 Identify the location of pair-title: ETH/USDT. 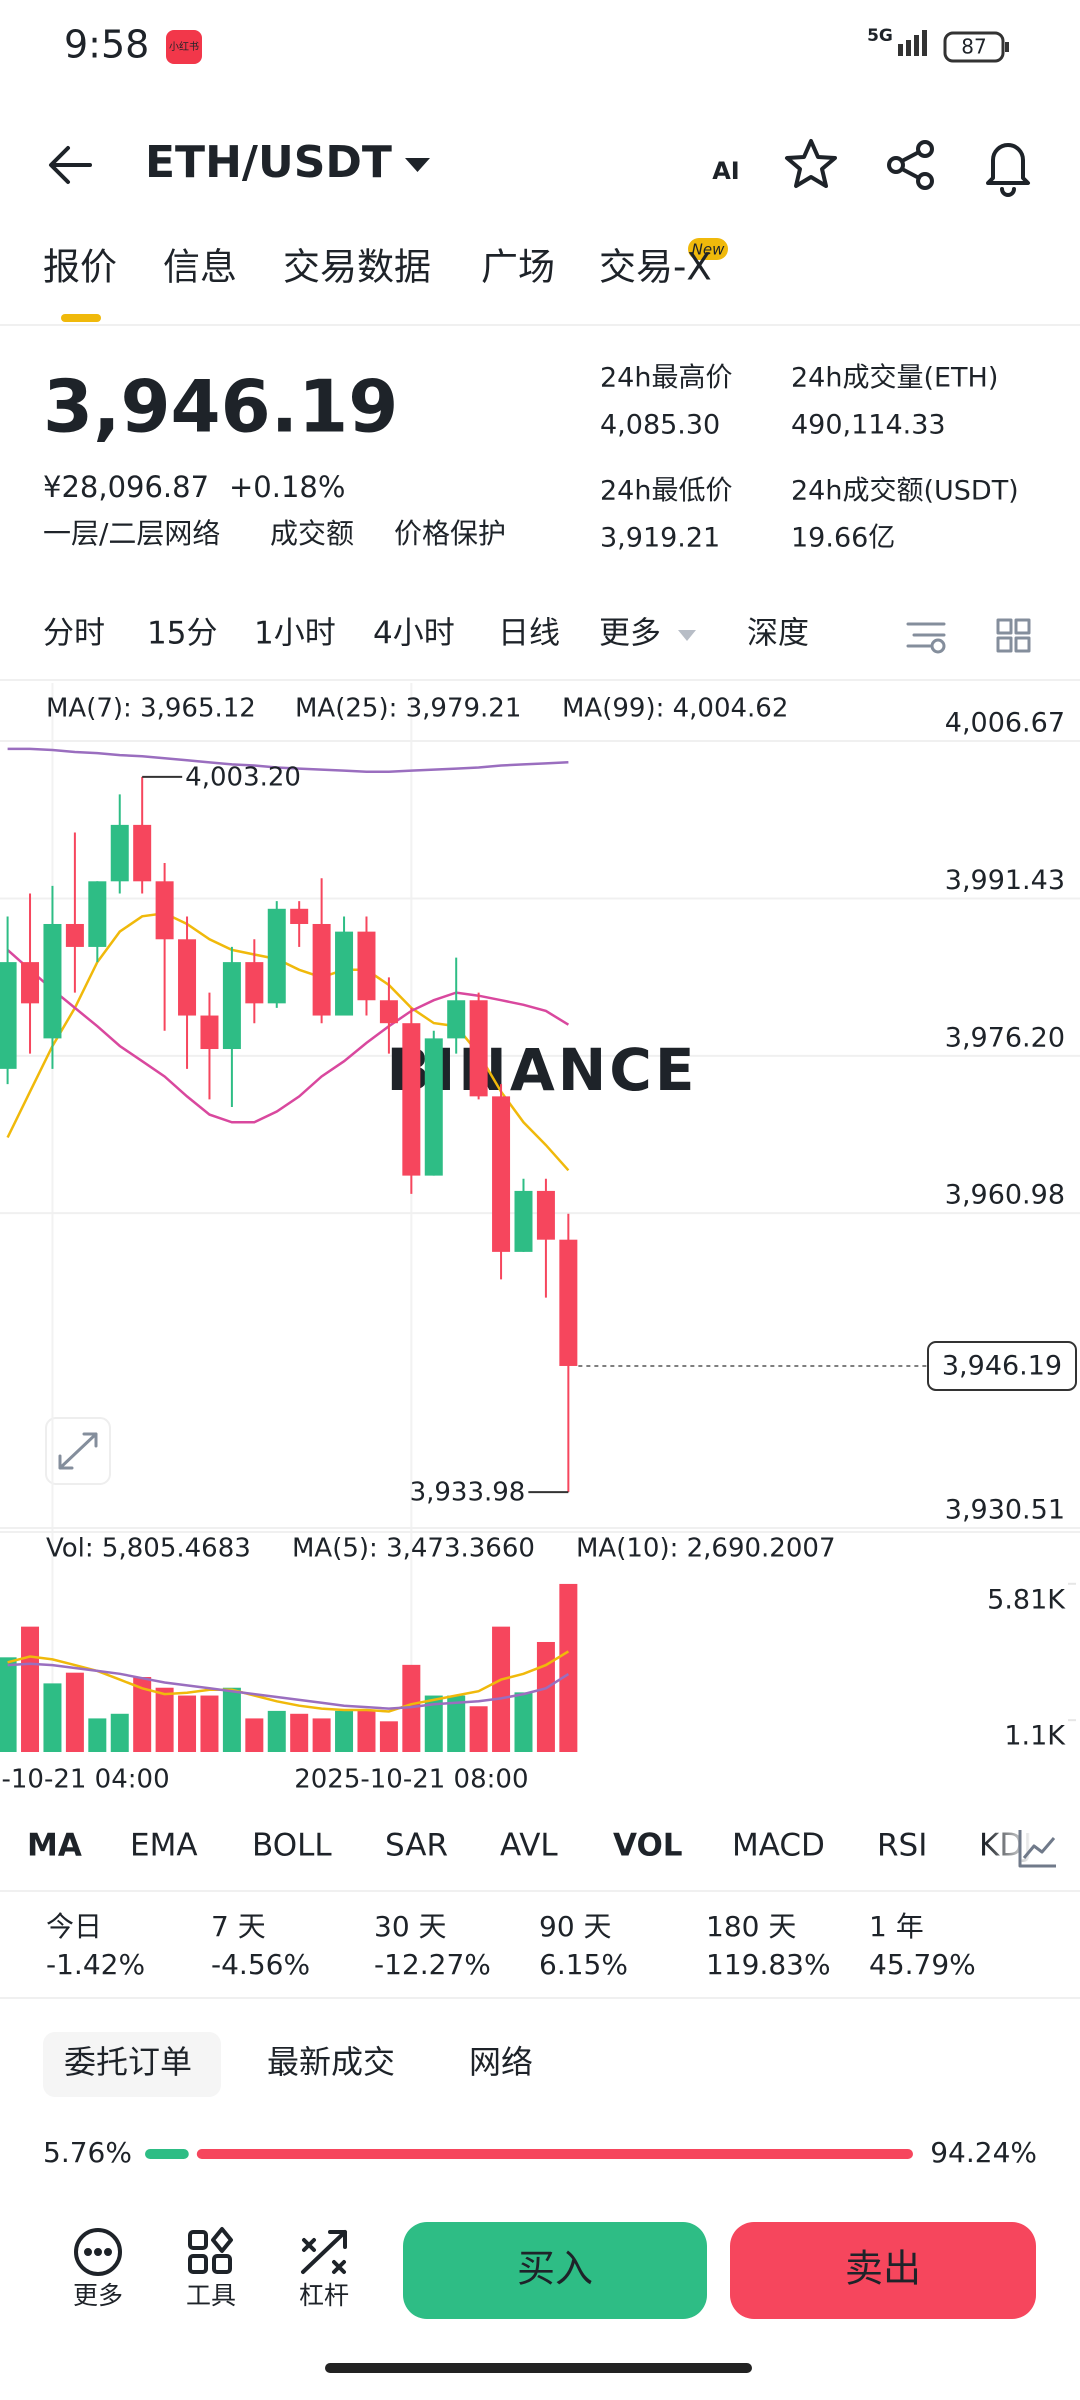
(268, 162).